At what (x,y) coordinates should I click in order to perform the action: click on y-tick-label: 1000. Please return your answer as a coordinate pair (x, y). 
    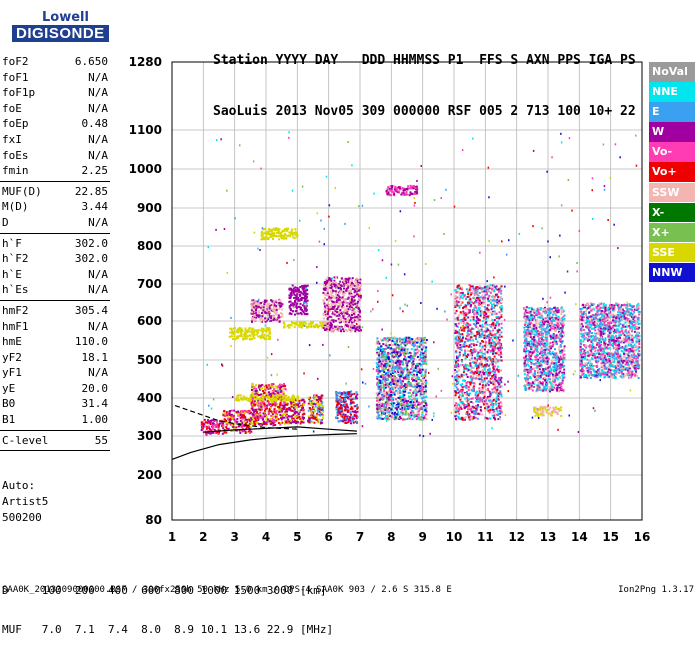
    Looking at the image, I should click on (145, 169).